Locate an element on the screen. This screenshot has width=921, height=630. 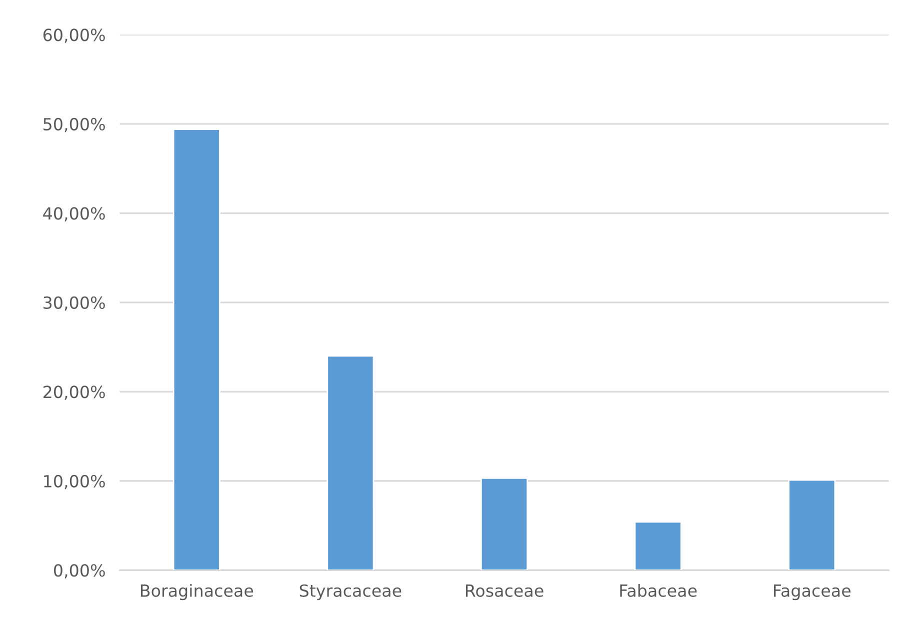
y-tick-label: 60,00% is located at coordinates (74, 35).